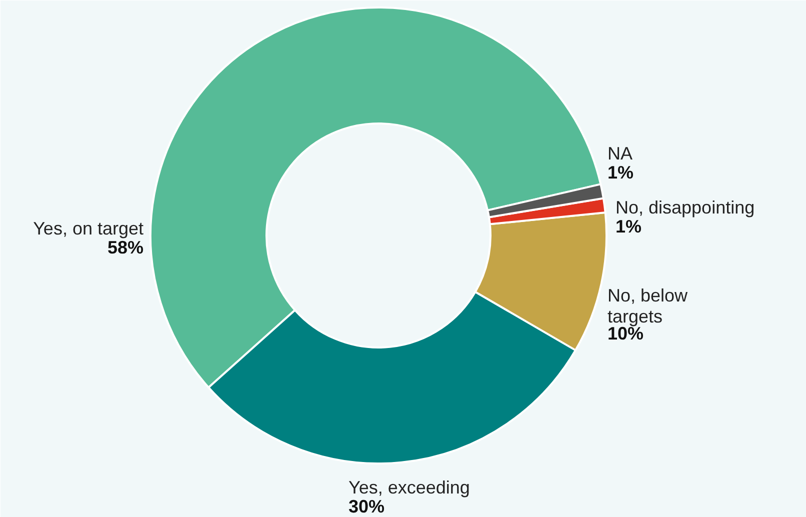 The width and height of the screenshot is (806, 517). Describe the element at coordinates (620, 154) in the screenshot. I see `slice-label: NA` at that location.